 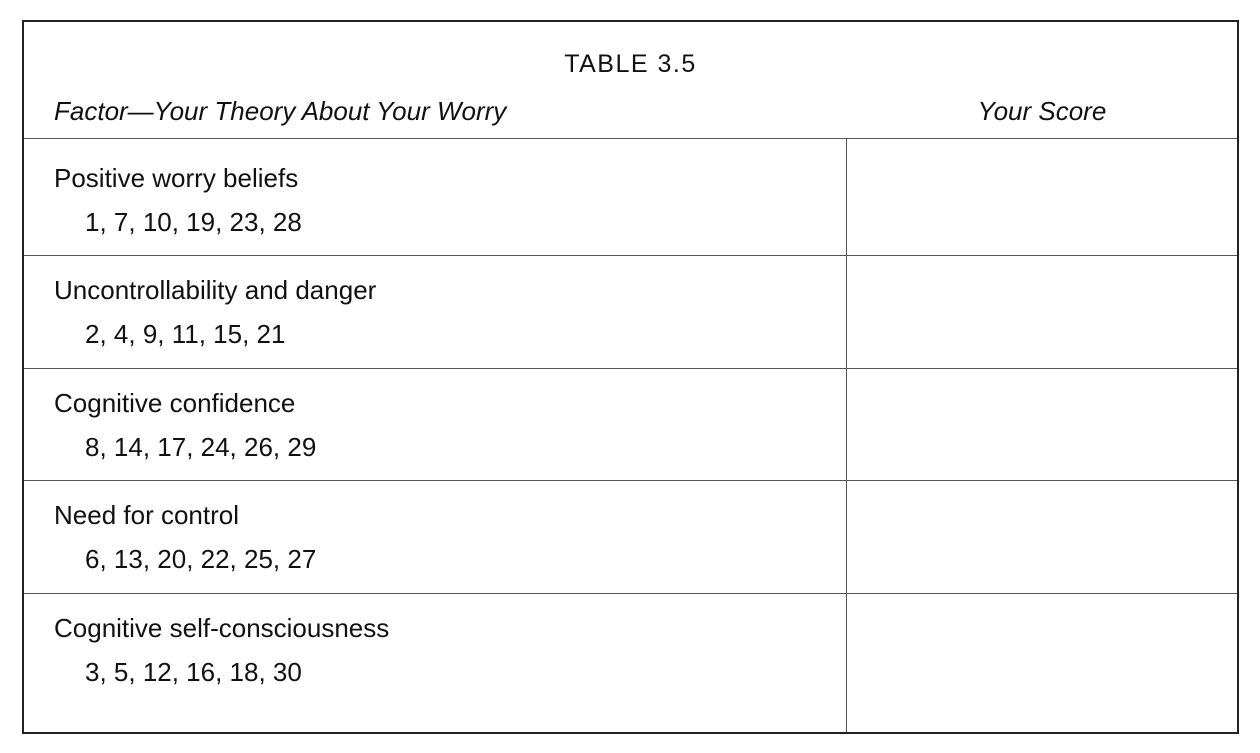 What do you see at coordinates (1042, 111) in the screenshot?
I see `header-score: Your Score` at bounding box center [1042, 111].